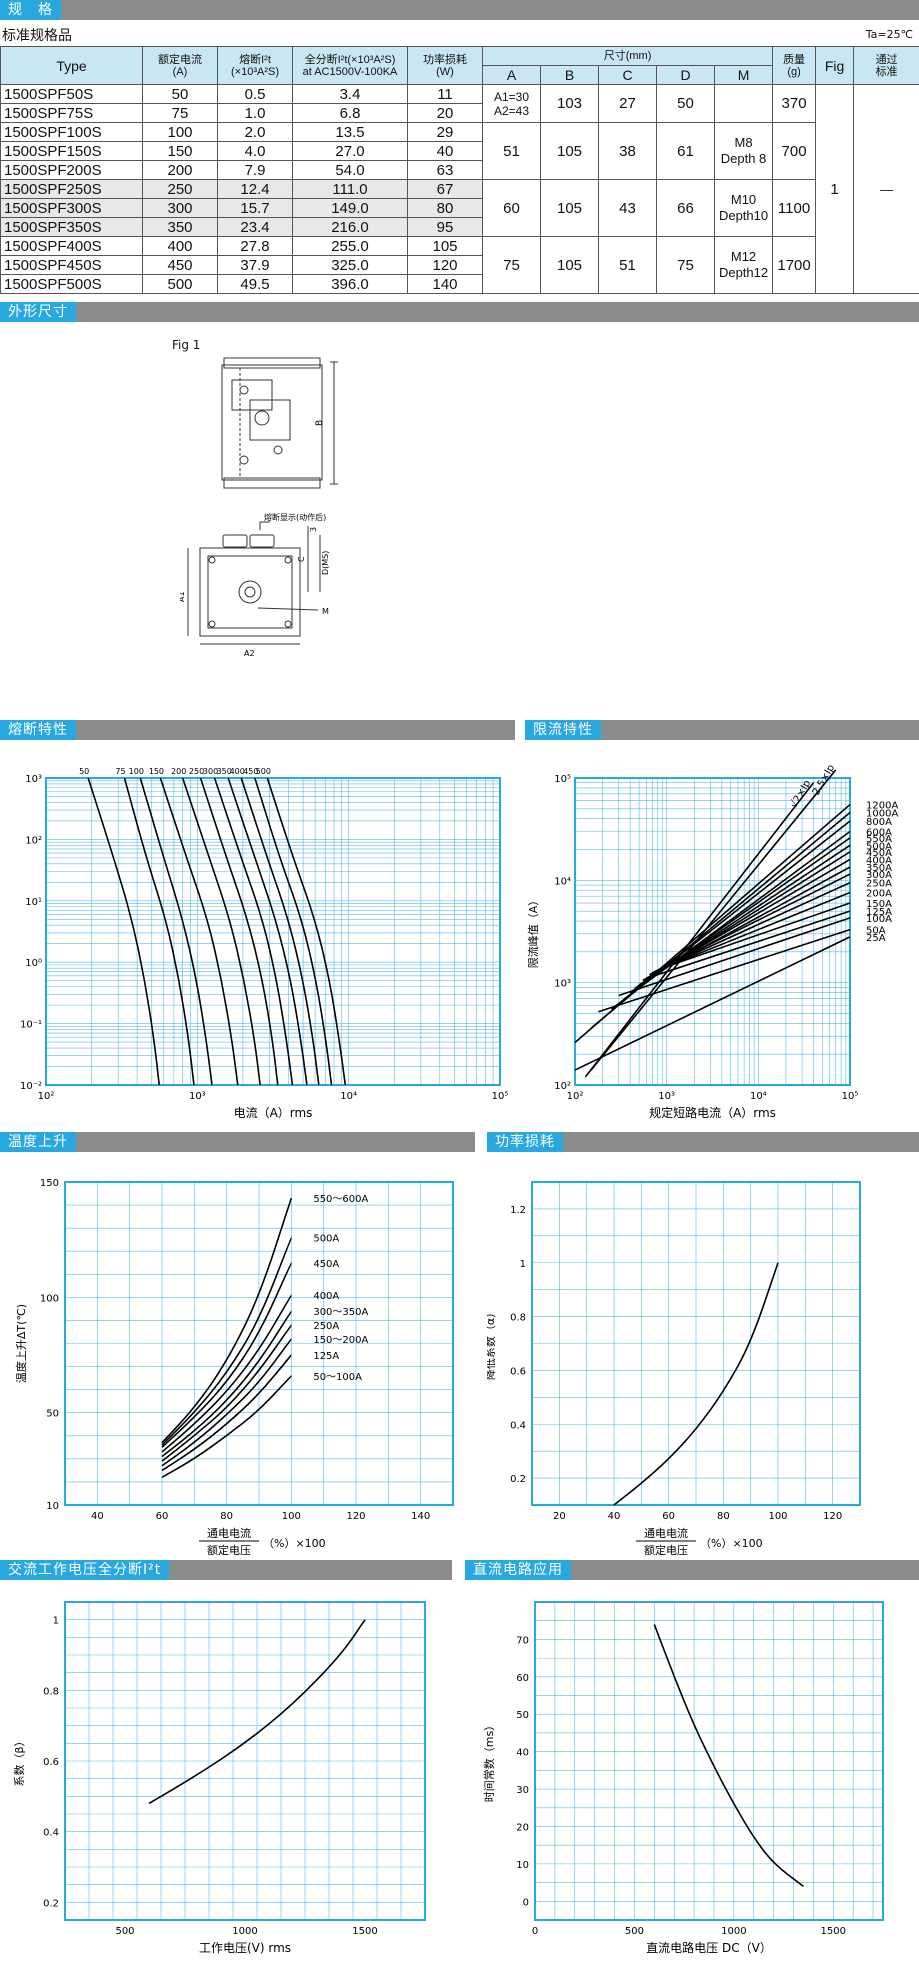  What do you see at coordinates (71, 113) in the screenshot?
I see `cell-type: 1500SPF75S` at bounding box center [71, 113].